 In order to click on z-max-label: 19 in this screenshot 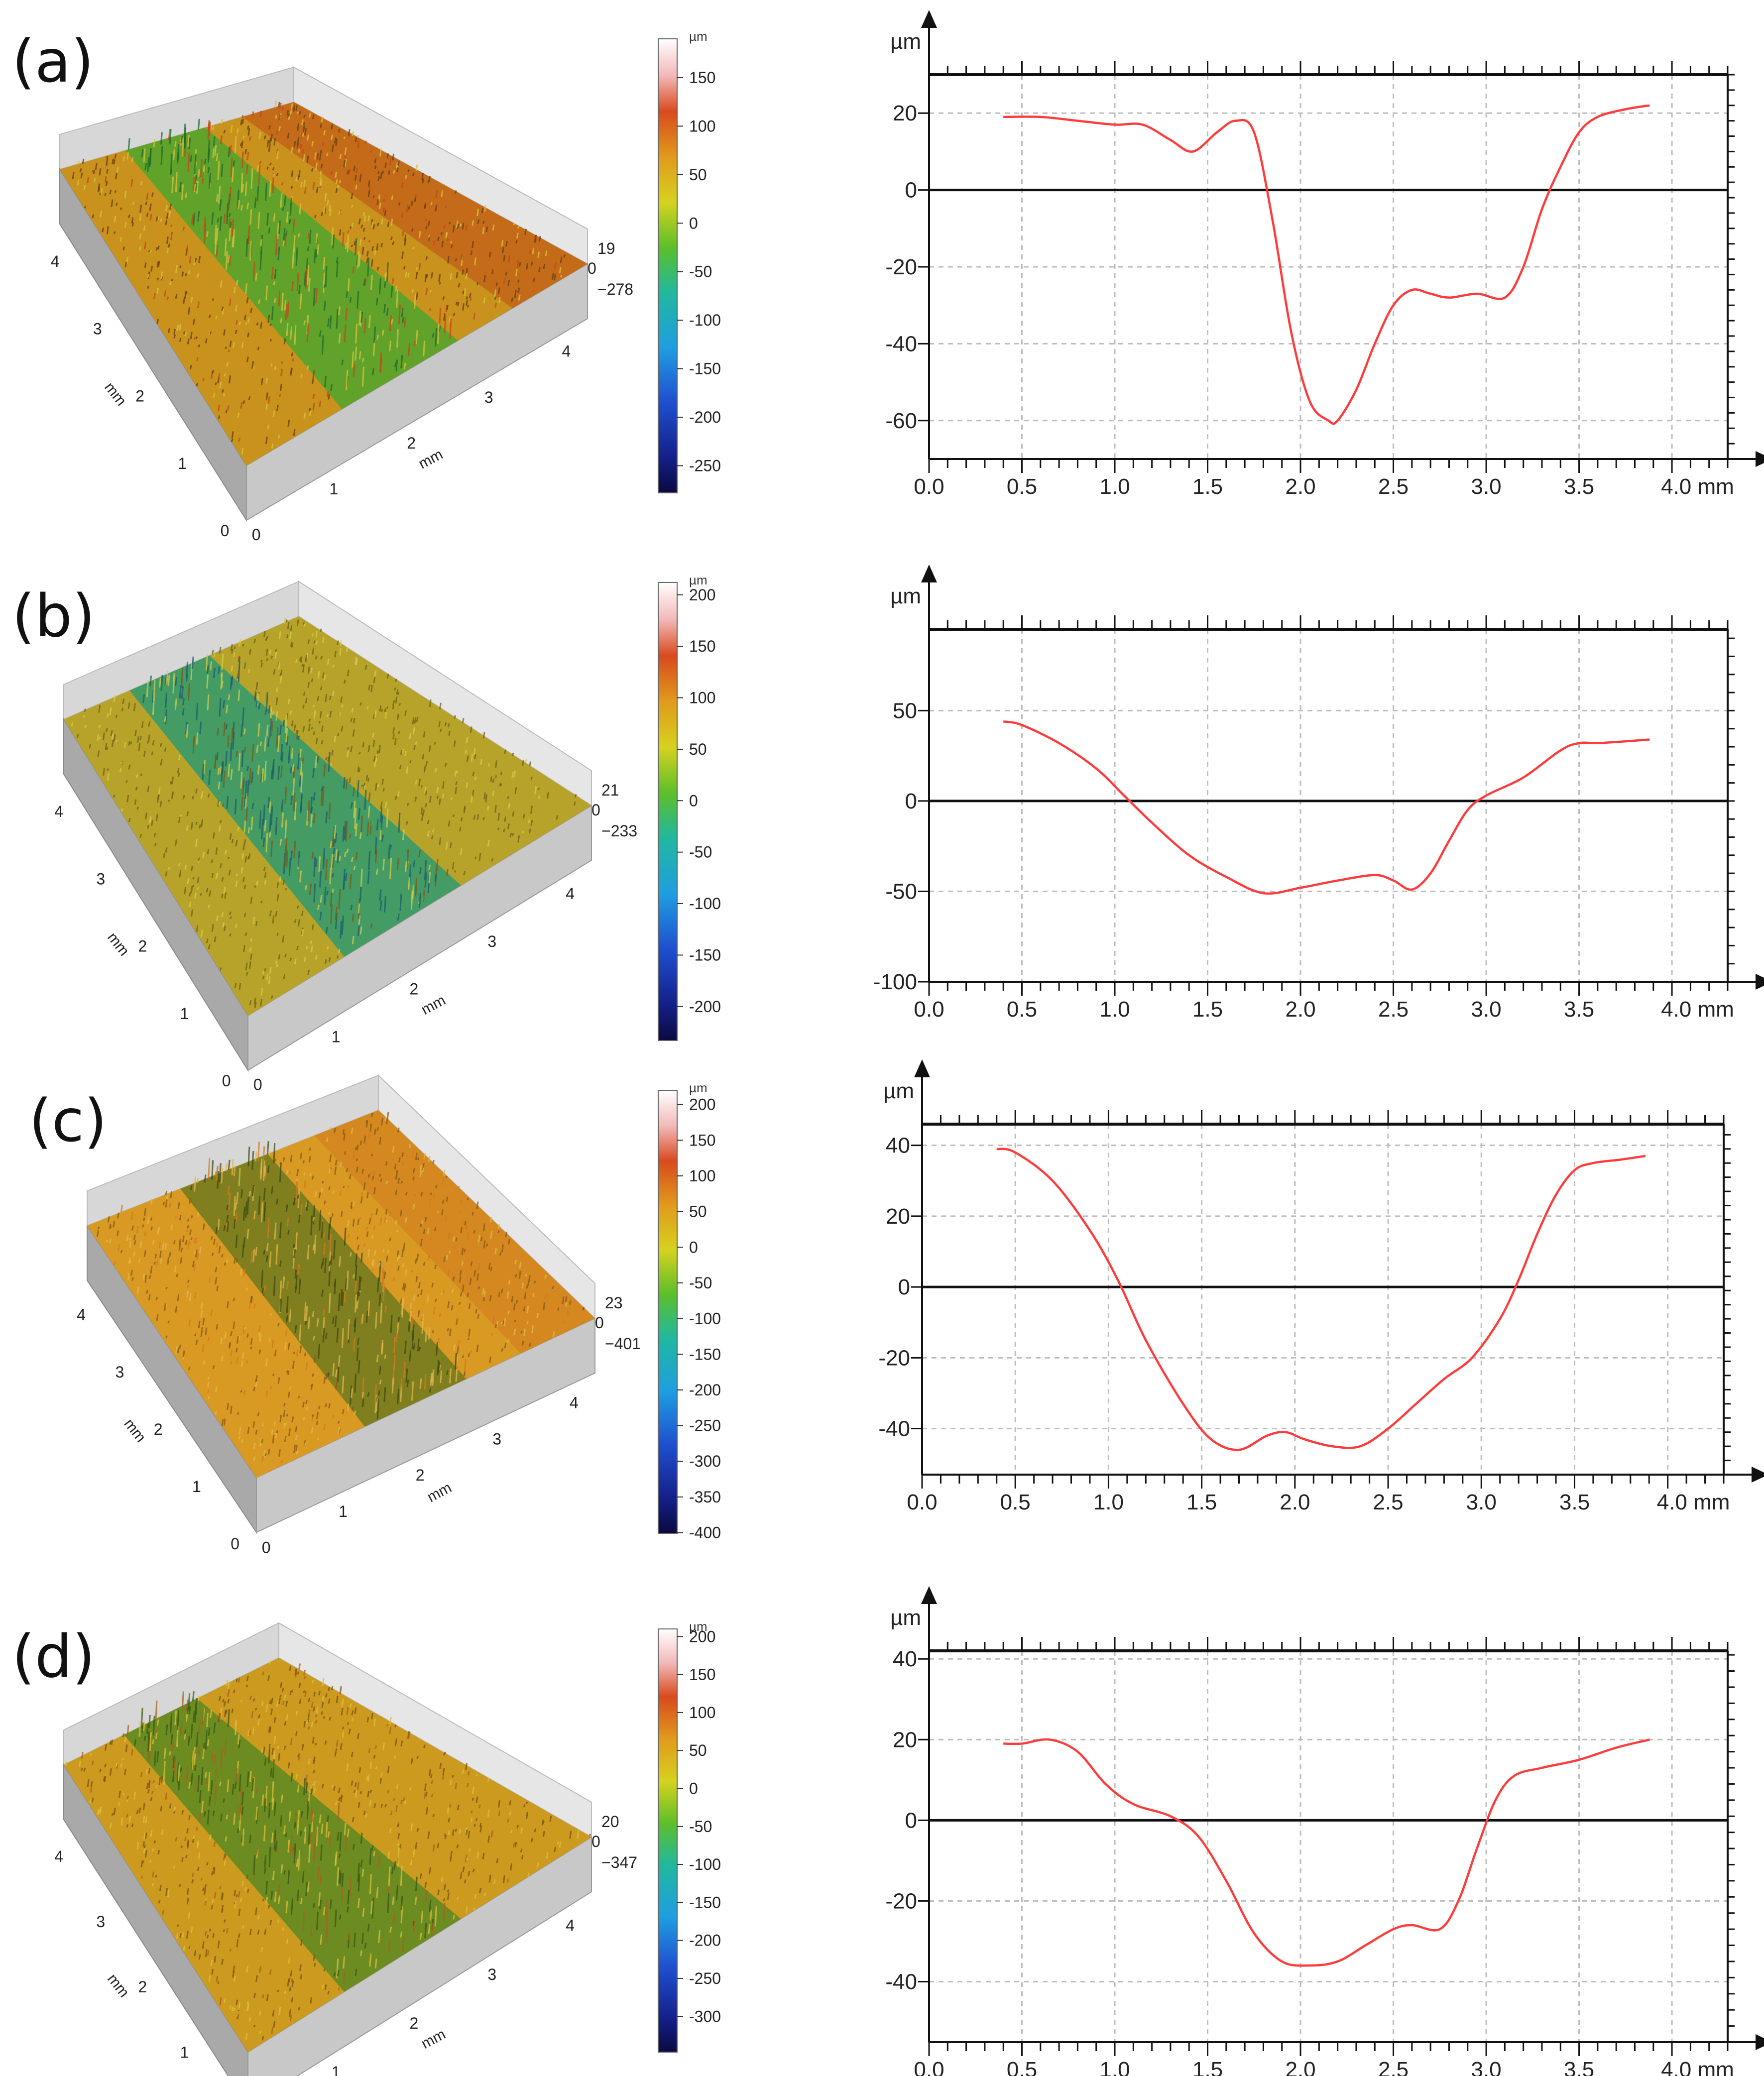, I will do `click(606, 248)`.